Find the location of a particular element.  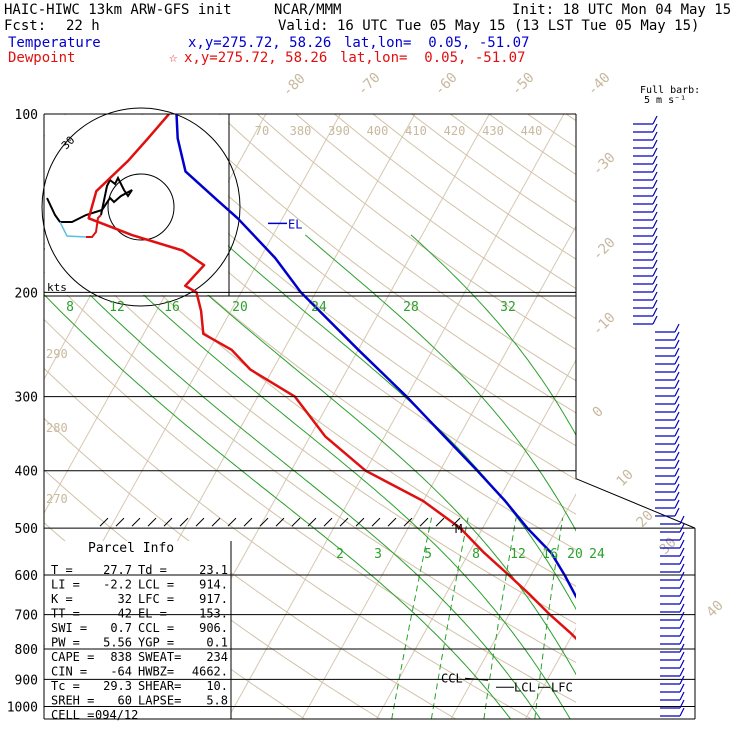

parcel-info-value: 60 is located at coordinates (125, 701).